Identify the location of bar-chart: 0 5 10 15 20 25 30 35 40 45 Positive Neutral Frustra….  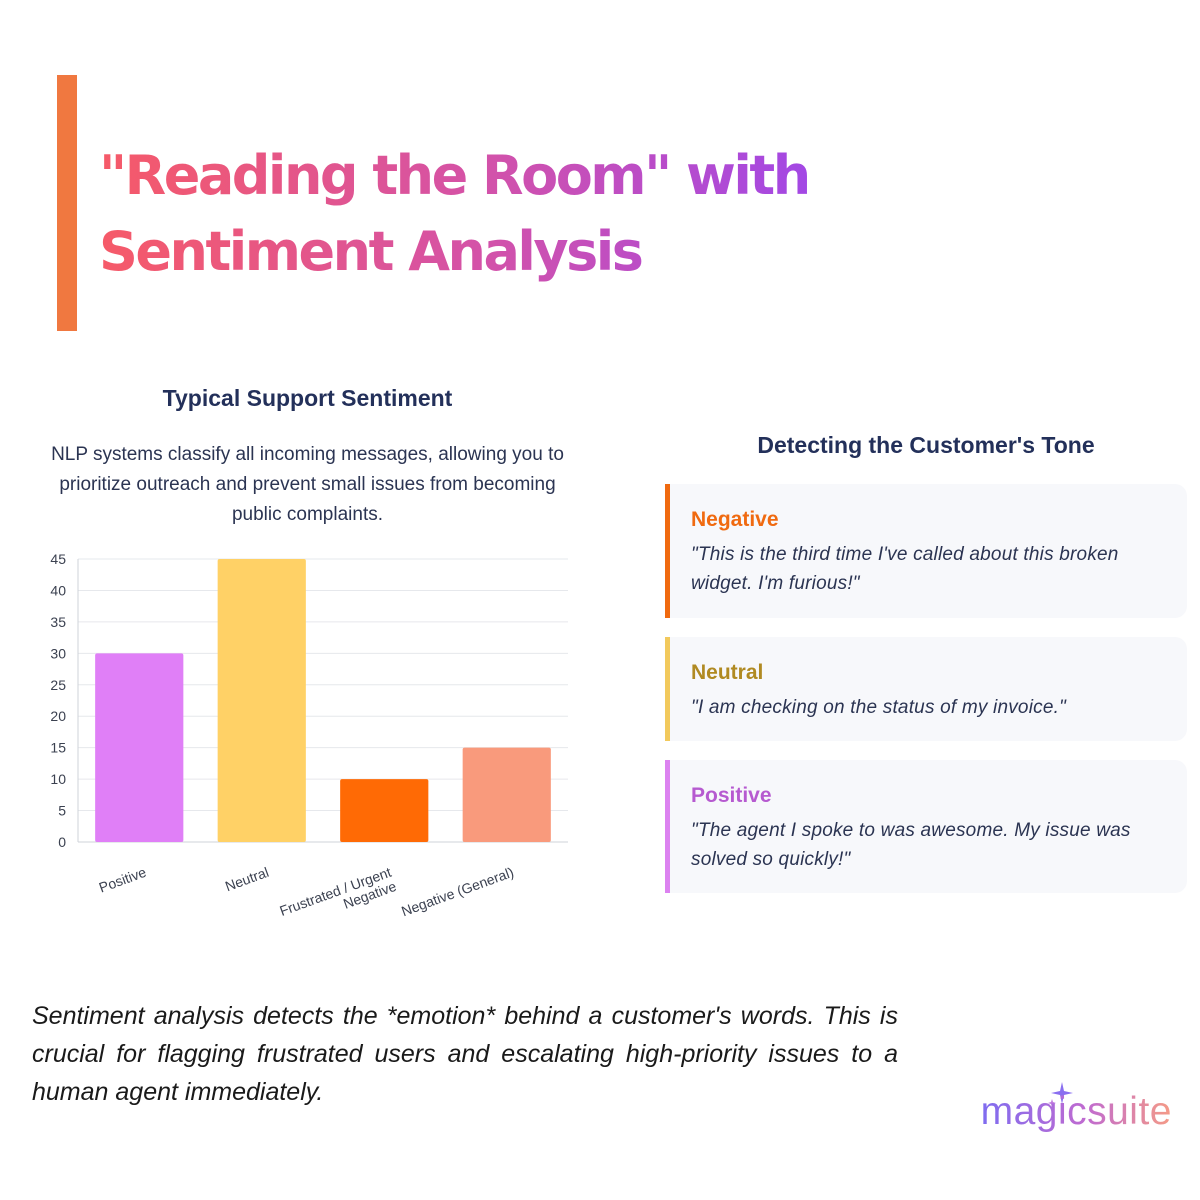
(309, 742).